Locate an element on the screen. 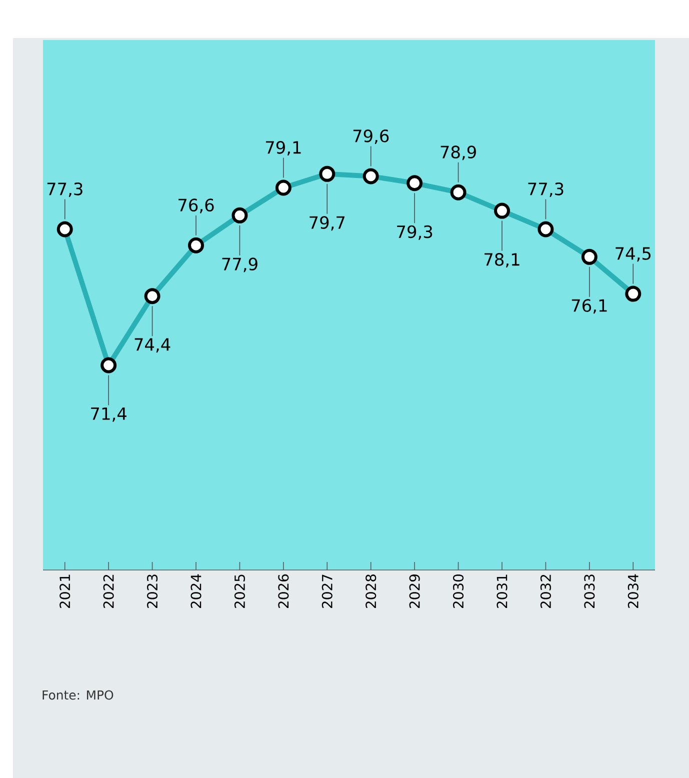 This screenshot has width=689, height=778. x-tick-label: 2028 is located at coordinates (371, 591).